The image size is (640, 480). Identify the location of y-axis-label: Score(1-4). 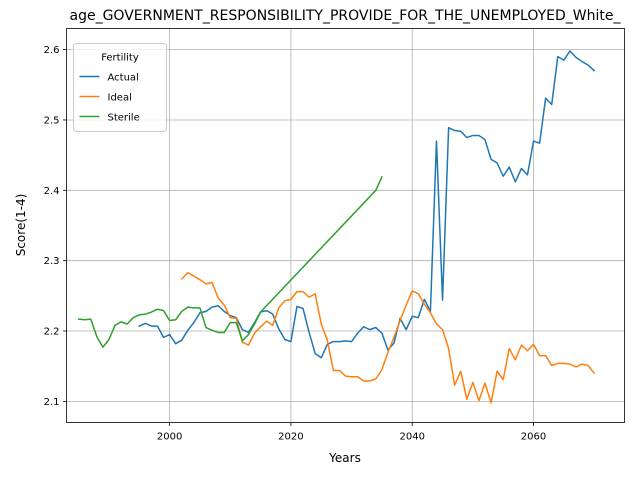
(21, 225).